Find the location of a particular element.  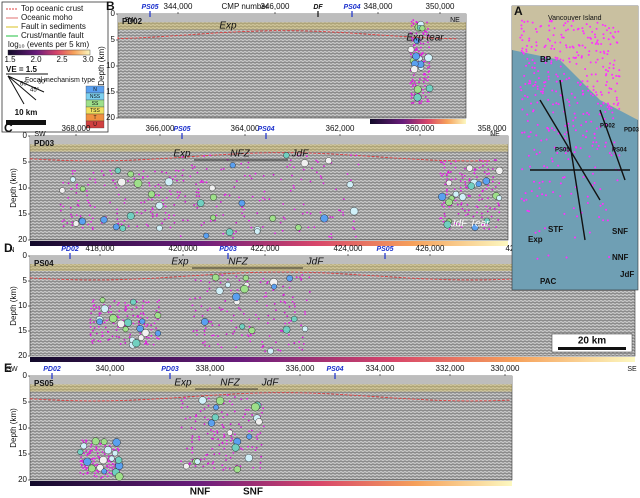

profile-id: PD02 is located at coordinates (132, 21).